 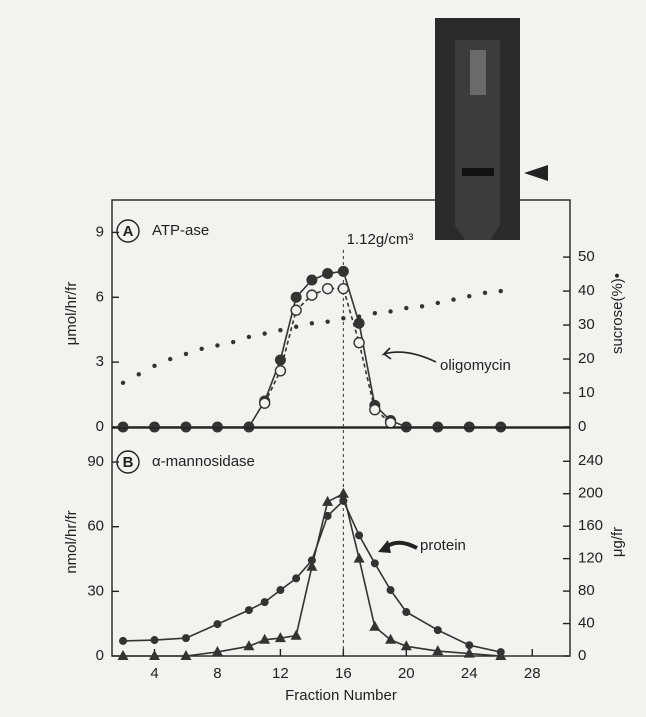 I want to click on y2-tick-label: 10, so click(x=586, y=392).